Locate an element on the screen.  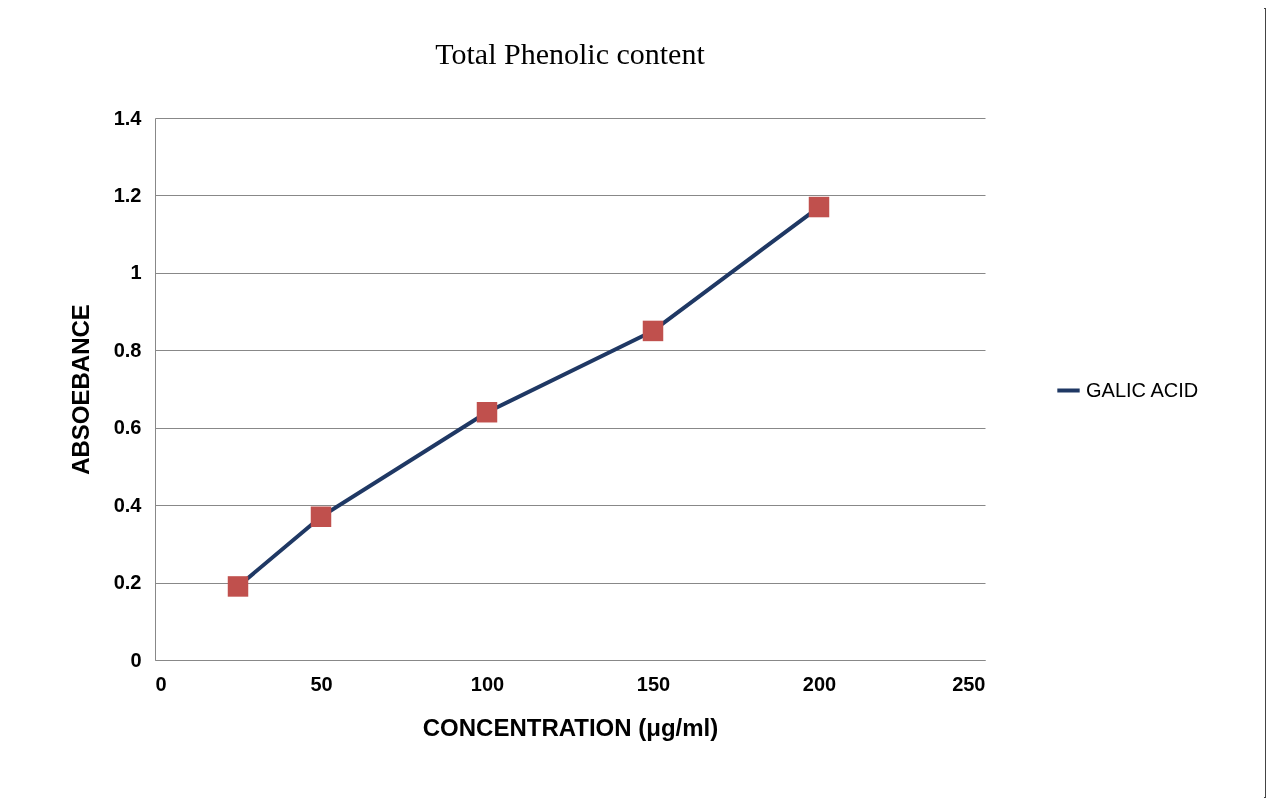
y-tick-label: 0 is located at coordinates (136, 659).